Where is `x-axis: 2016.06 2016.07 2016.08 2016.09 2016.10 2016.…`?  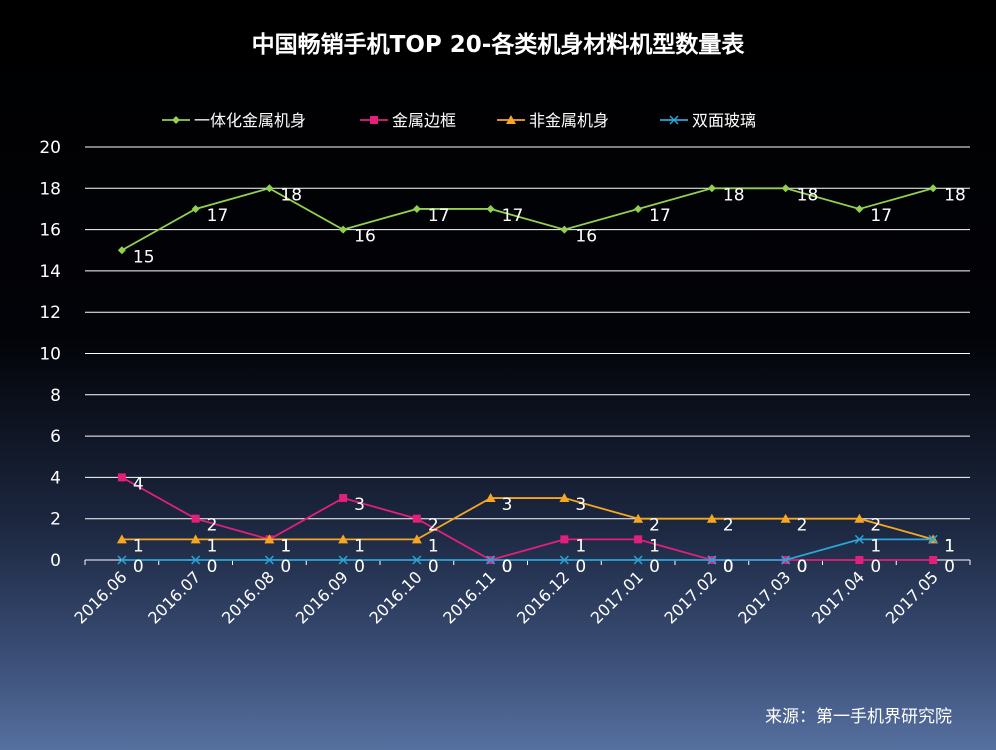
x-axis: 2016.06 2016.07 2016.08 2016.09 2016.10 2016.… is located at coordinates (520, 594).